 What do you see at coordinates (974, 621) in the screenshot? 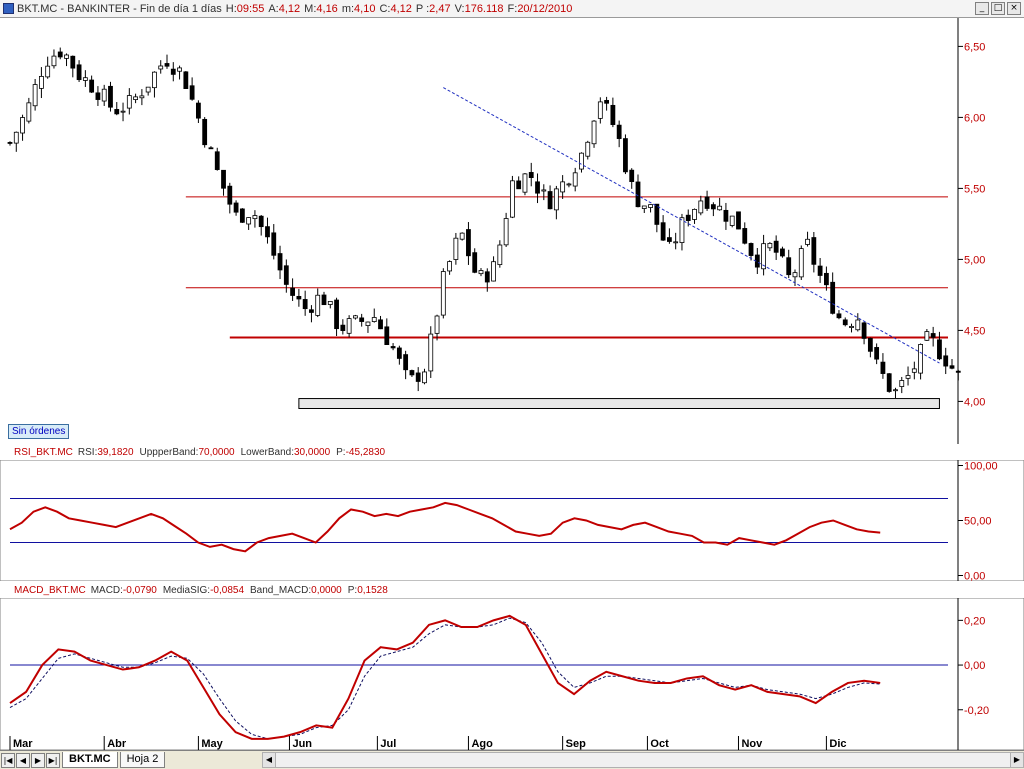
I see `macd-tick-label: 0,20` at bounding box center [974, 621].